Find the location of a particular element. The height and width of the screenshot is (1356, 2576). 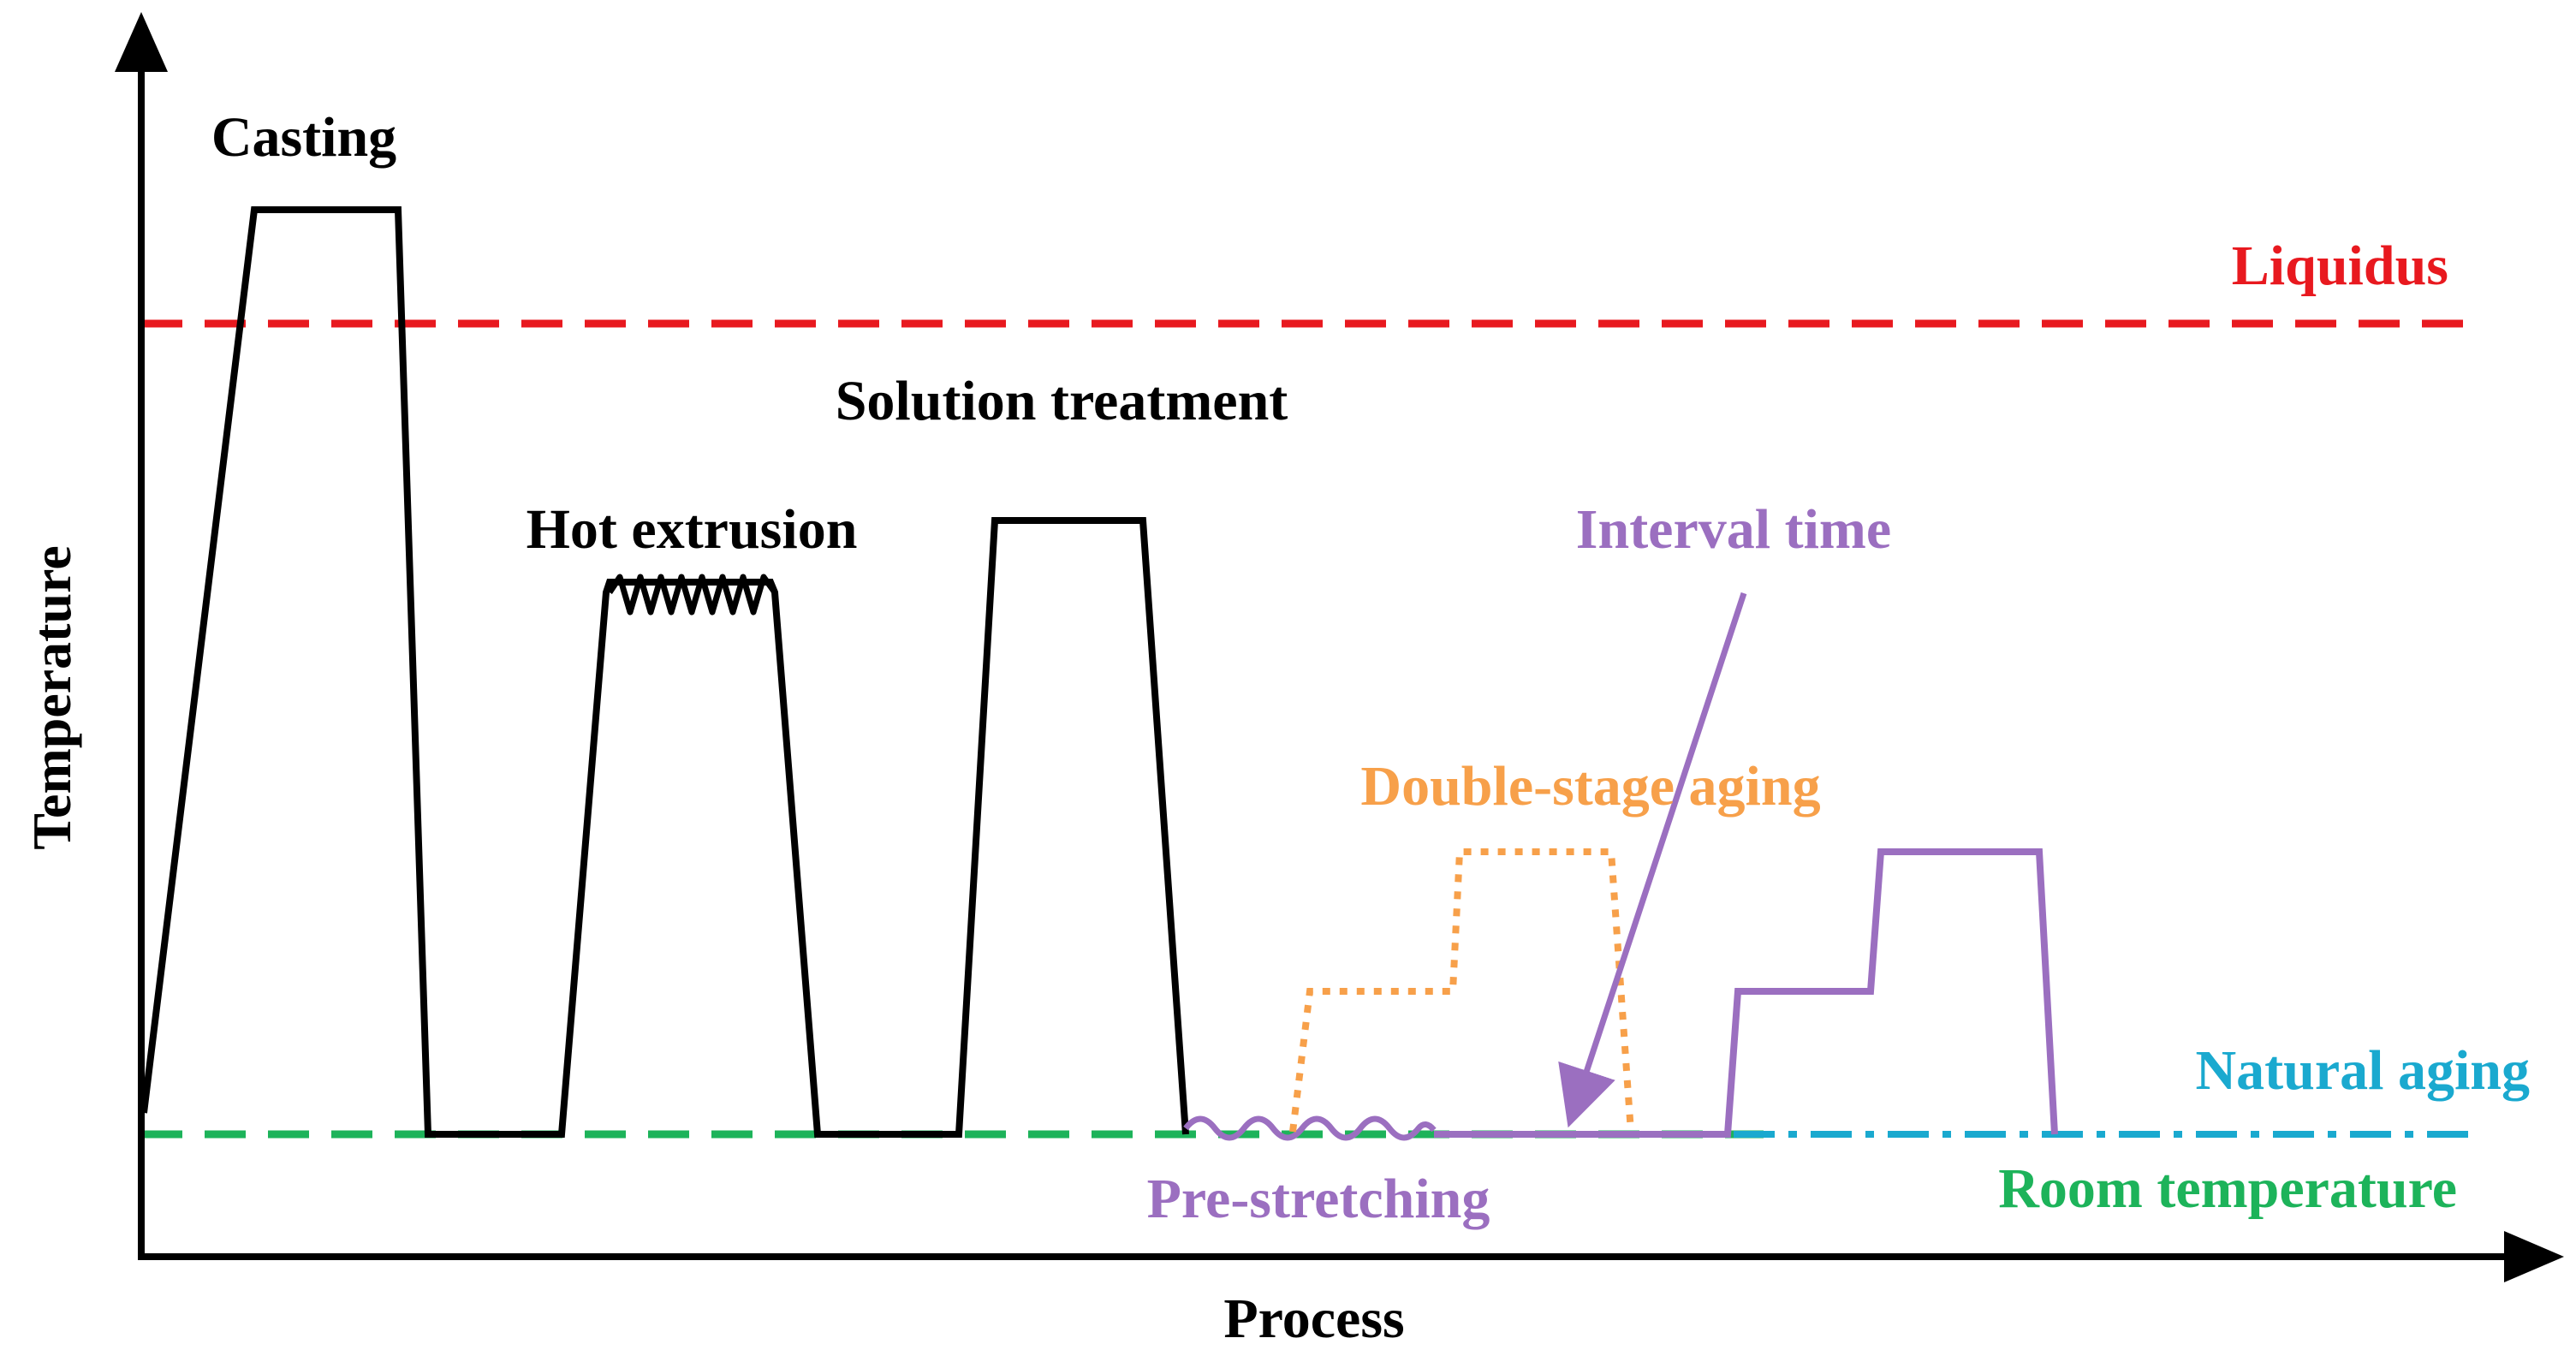

solution-treatment-label: Solution treatment is located at coordinates (1062, 401).